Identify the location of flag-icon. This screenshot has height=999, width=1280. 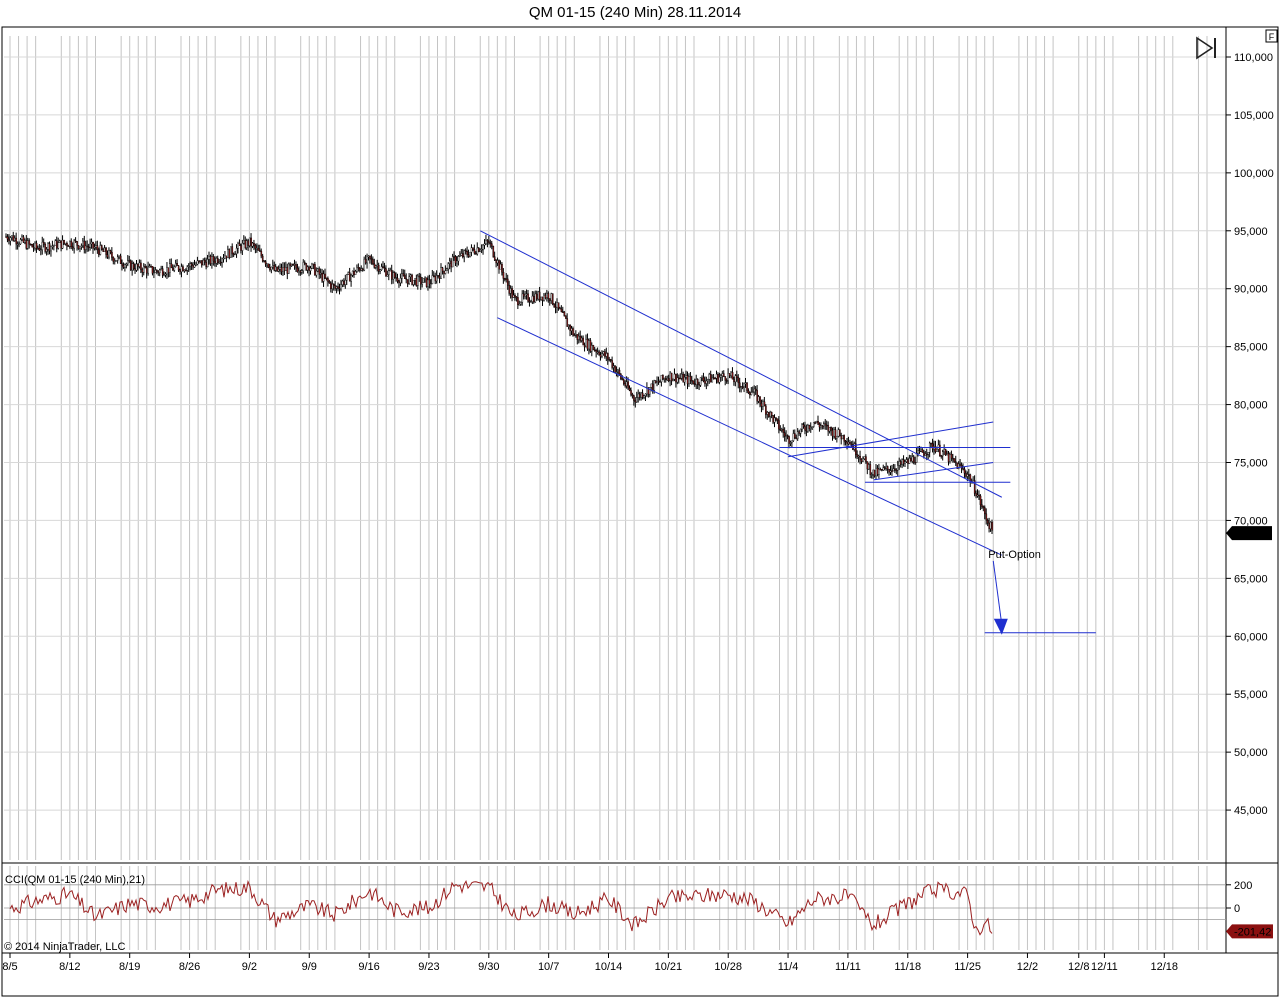
(1271, 36).